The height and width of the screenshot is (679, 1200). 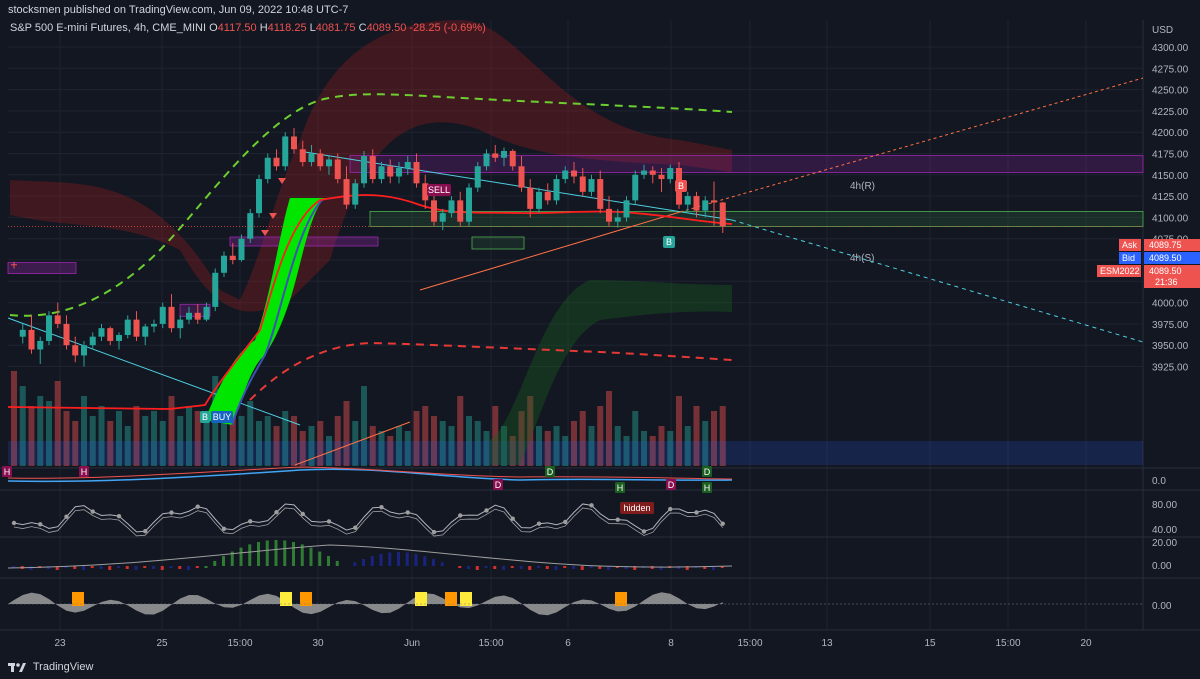 What do you see at coordinates (1159, 481) in the screenshot?
I see `pane-axis-tick: 0.0` at bounding box center [1159, 481].